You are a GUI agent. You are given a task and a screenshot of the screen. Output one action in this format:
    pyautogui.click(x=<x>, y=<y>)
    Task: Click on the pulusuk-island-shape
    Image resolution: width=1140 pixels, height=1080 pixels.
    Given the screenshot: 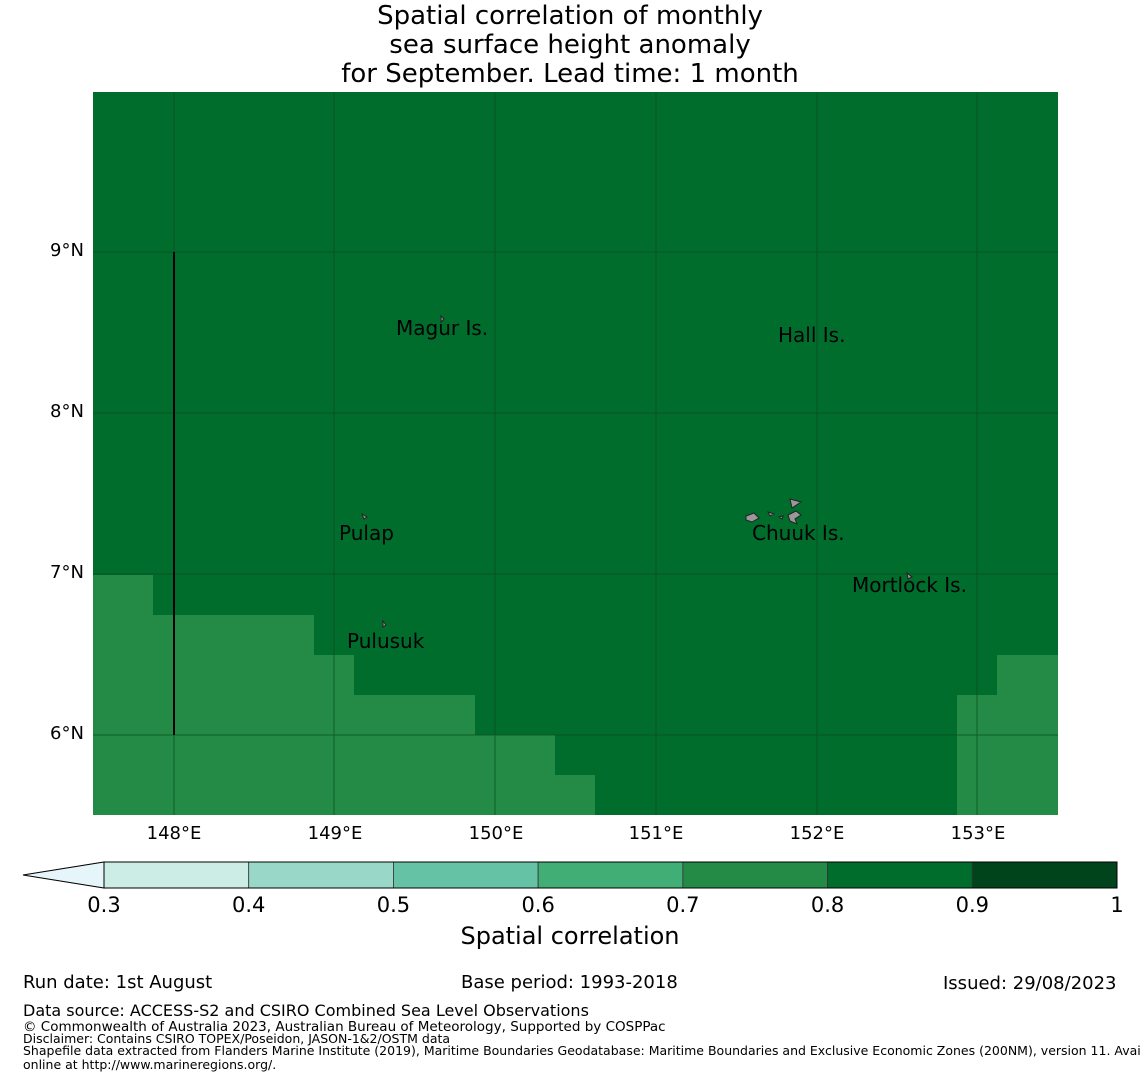 What is the action you would take?
    pyautogui.click(x=384, y=623)
    